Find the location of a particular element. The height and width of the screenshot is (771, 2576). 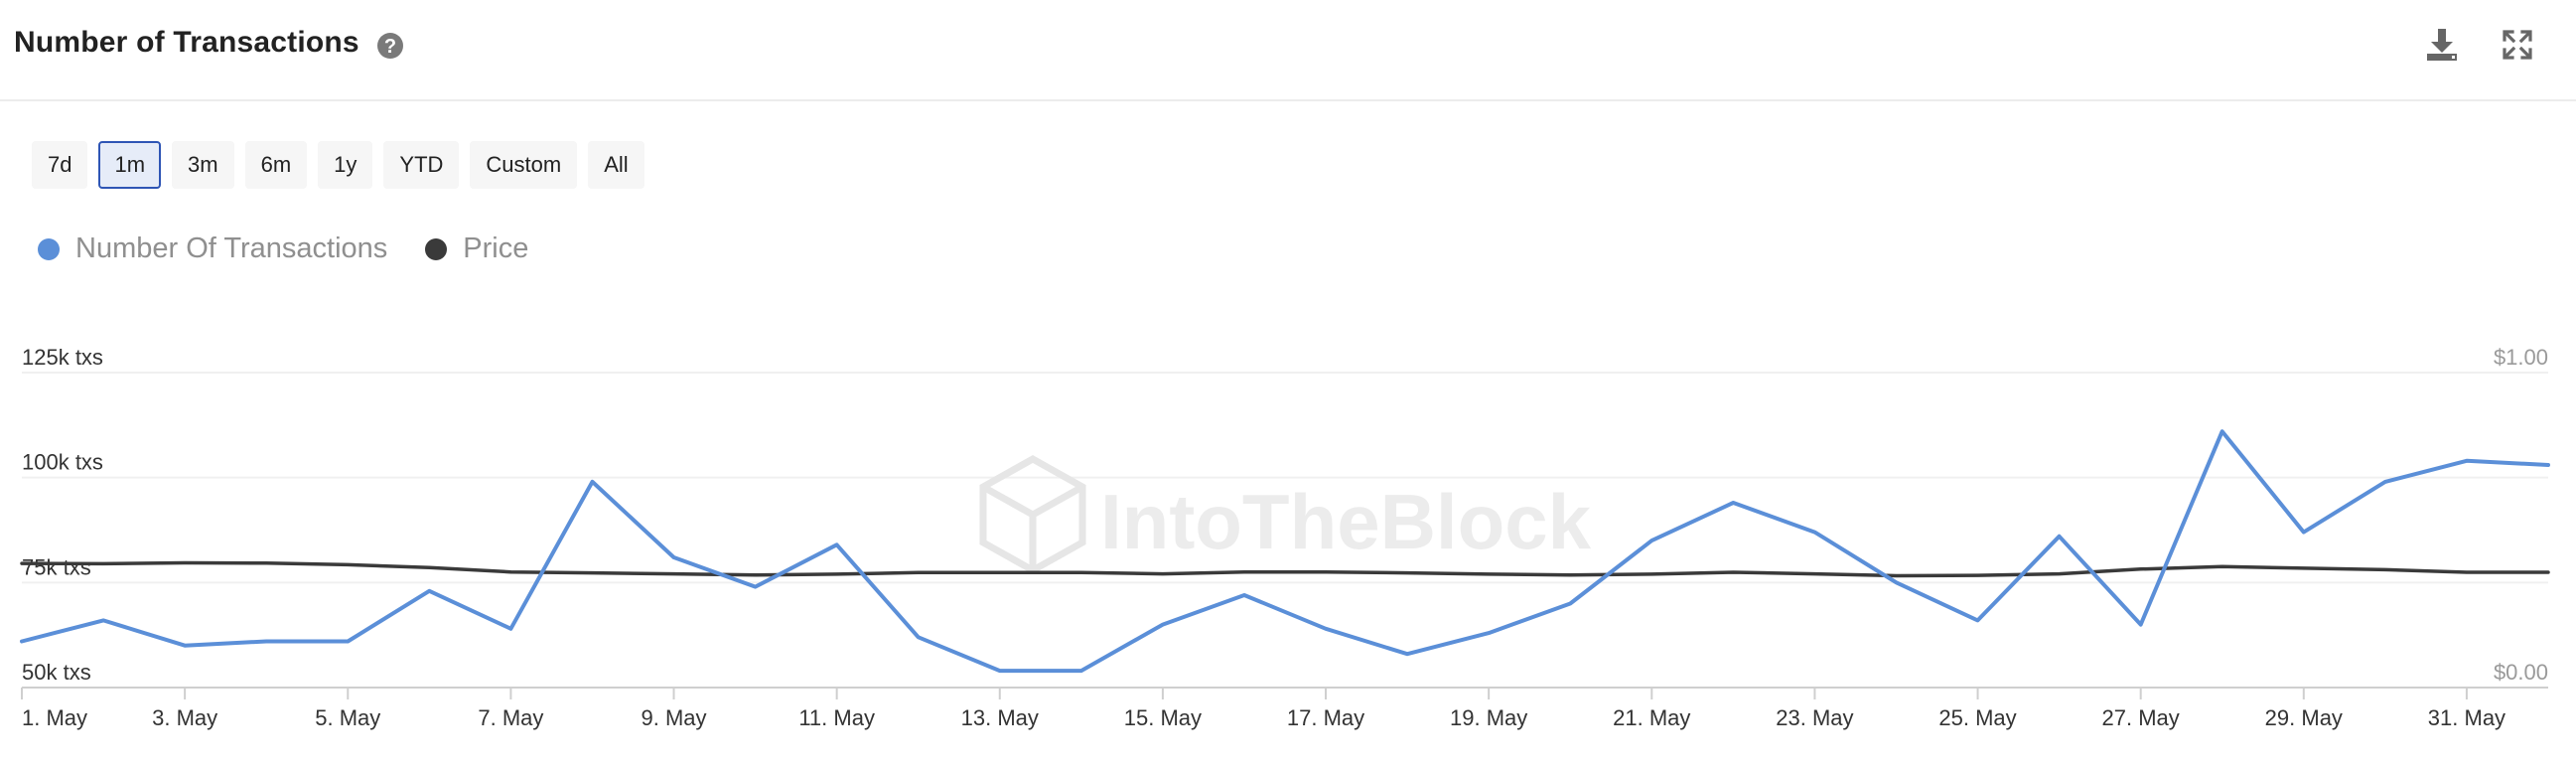

legend-item-price: Price is located at coordinates (477, 248).